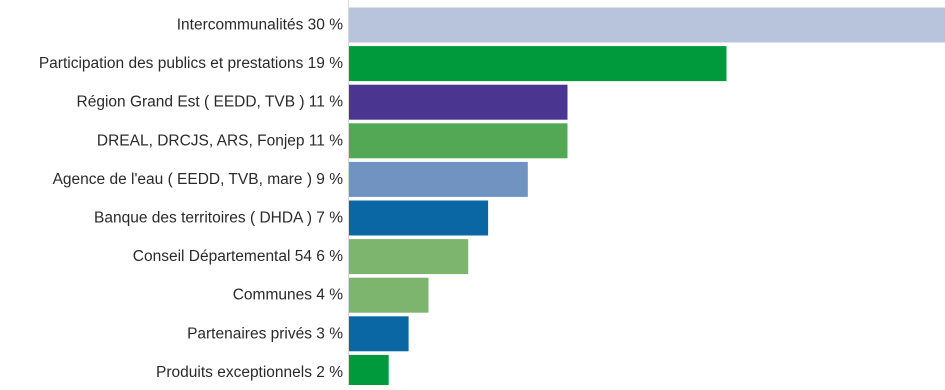 Image resolution: width=945 pixels, height=390 pixels. I want to click on category-label-5: Agence de l'eau ( EEDD, TVB, mare ) 9 %, so click(198, 179).